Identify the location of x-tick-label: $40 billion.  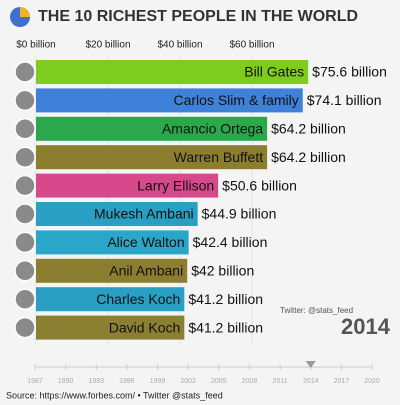
(179, 45).